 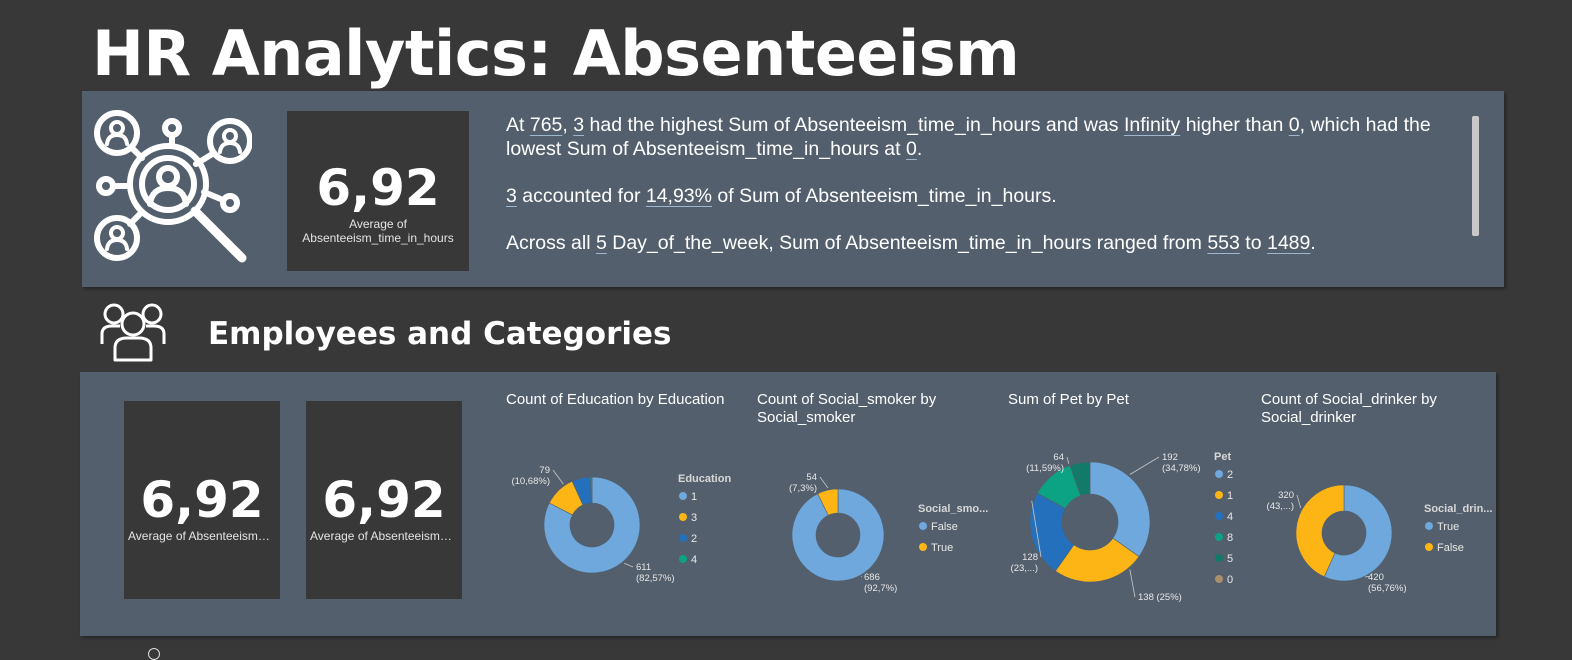 What do you see at coordinates (1230, 538) in the screenshot?
I see `legend-item-8: 8` at bounding box center [1230, 538].